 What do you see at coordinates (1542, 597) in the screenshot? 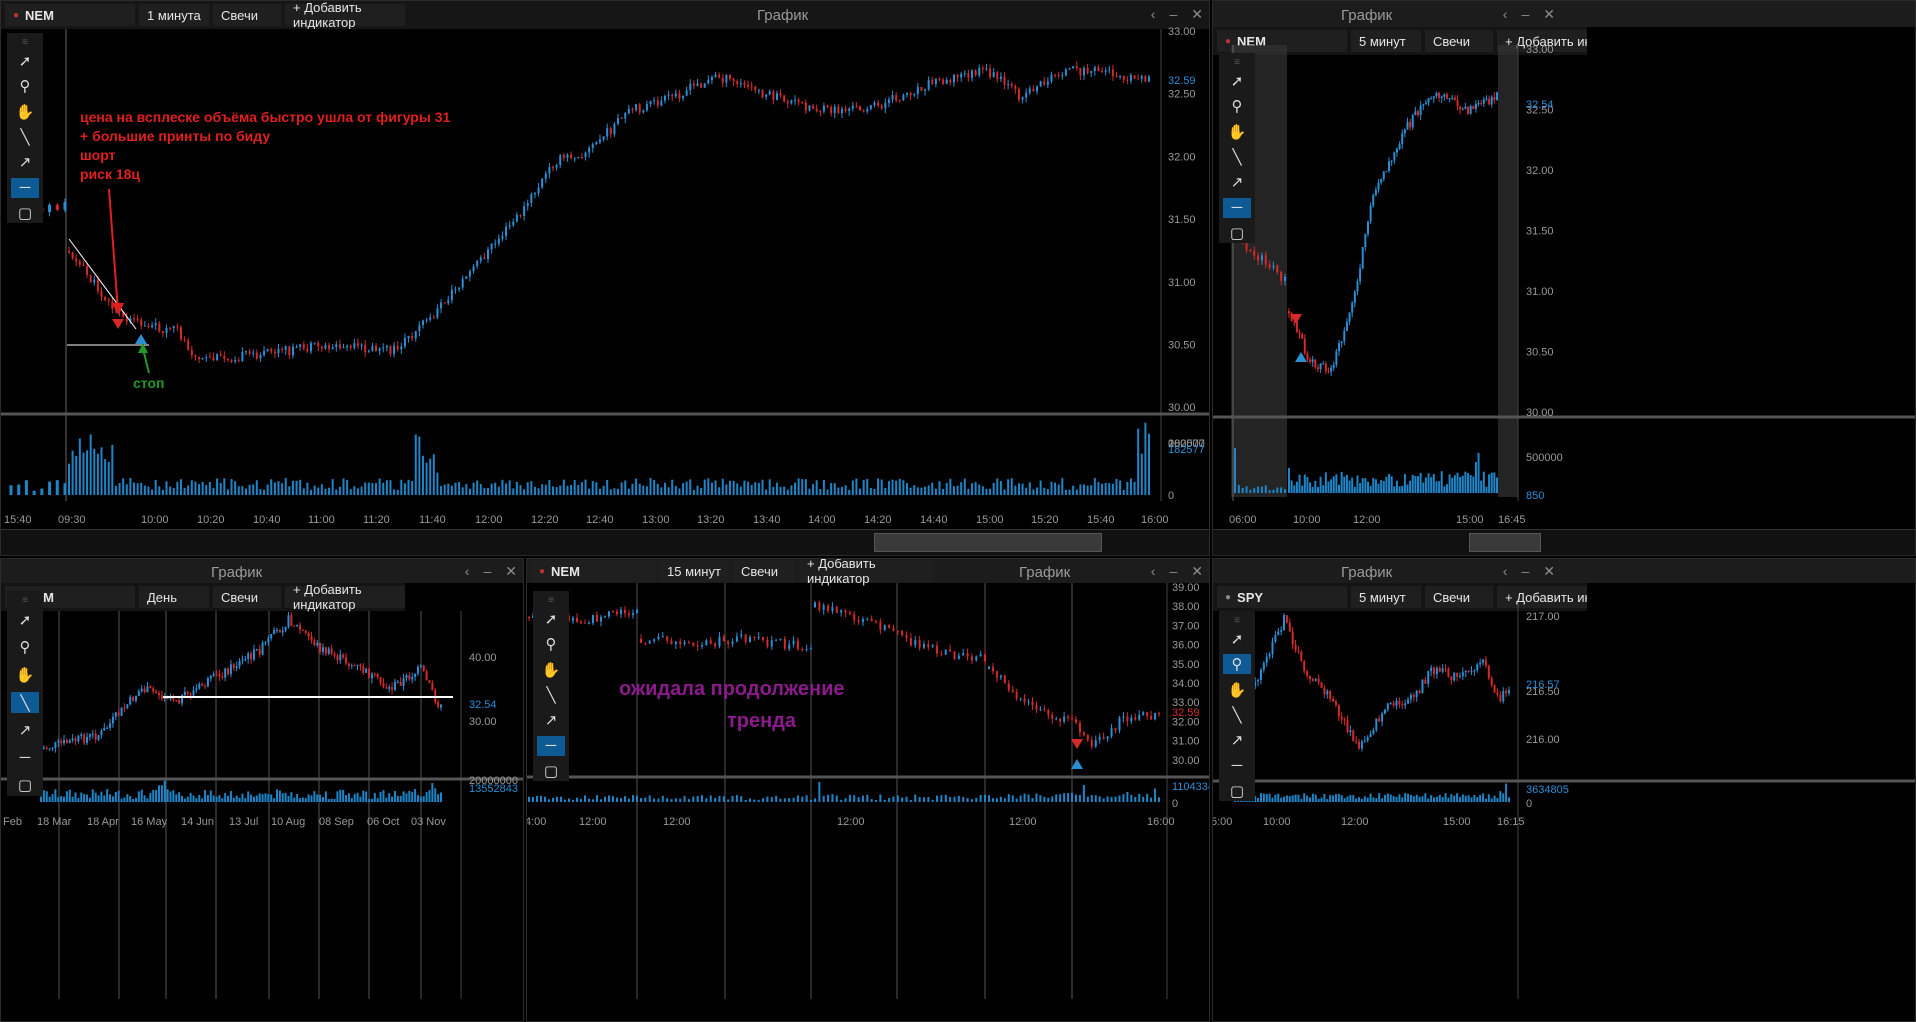
I see `add-indicator-button: + Добавить индик` at bounding box center [1542, 597].